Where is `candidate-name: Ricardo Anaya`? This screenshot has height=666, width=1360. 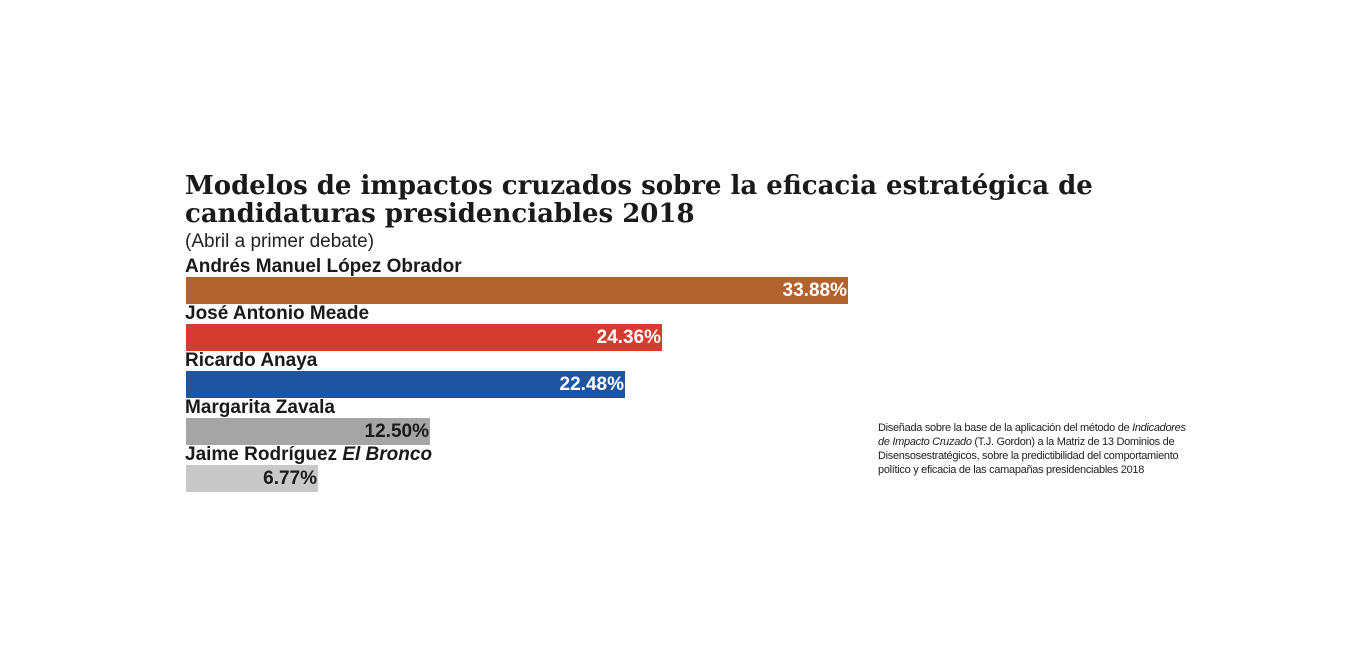
candidate-name: Ricardo Anaya is located at coordinates (251, 360).